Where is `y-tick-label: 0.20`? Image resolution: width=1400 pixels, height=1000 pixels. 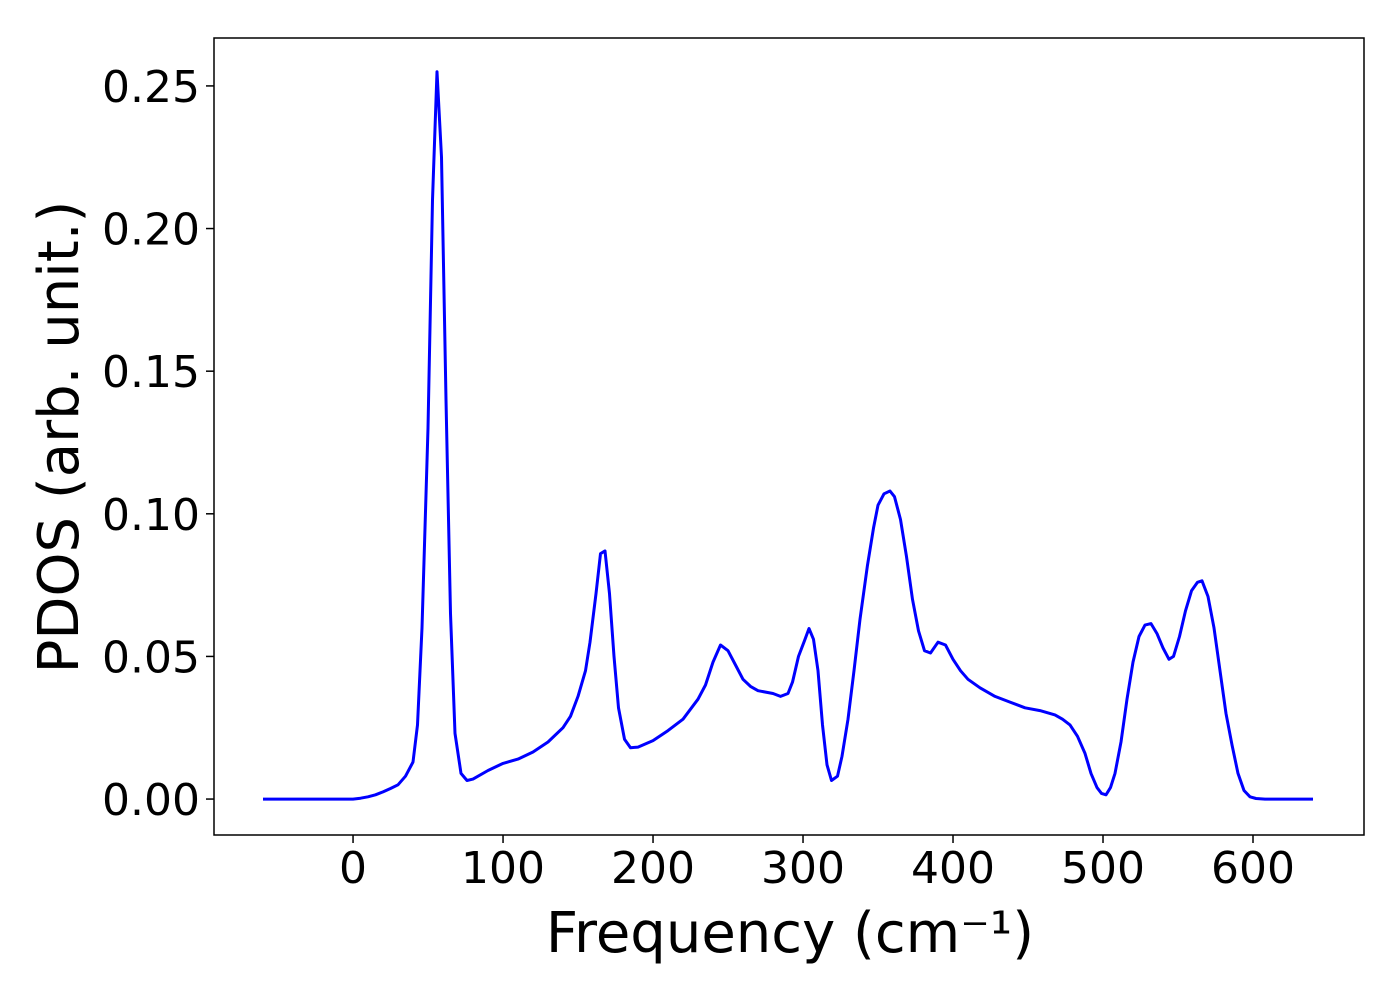 y-tick-label: 0.20 is located at coordinates (151, 230).